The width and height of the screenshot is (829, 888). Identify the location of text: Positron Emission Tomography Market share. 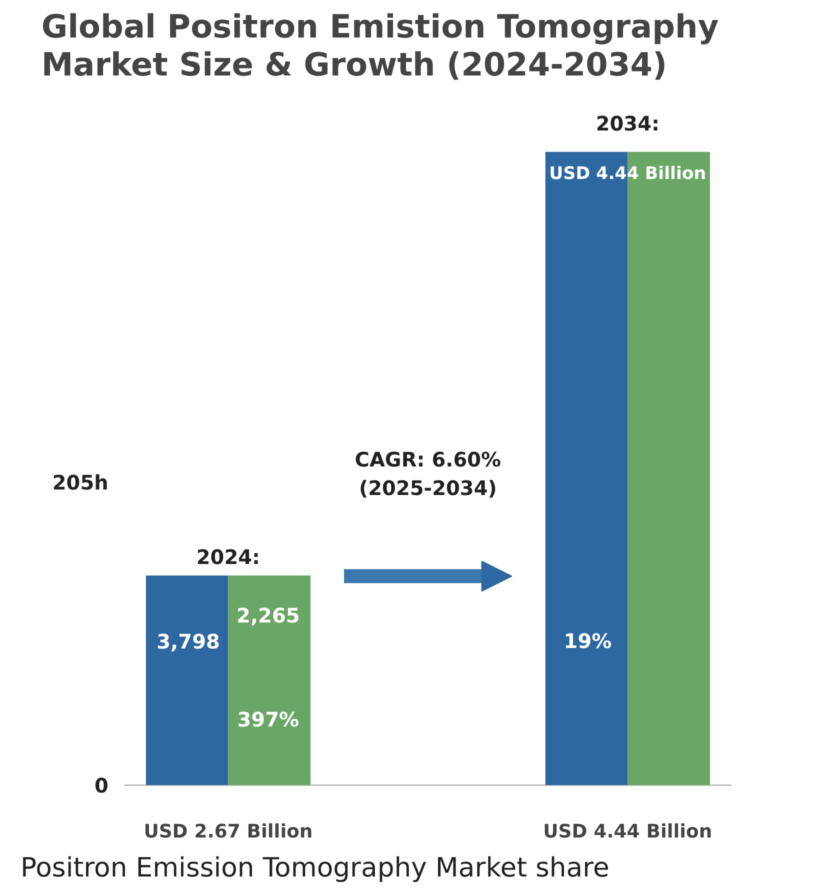
(315, 868).